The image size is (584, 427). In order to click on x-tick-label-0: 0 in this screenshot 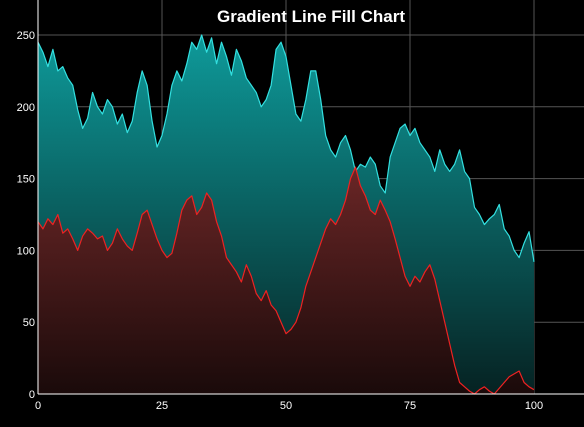, I will do `click(38, 406)`.